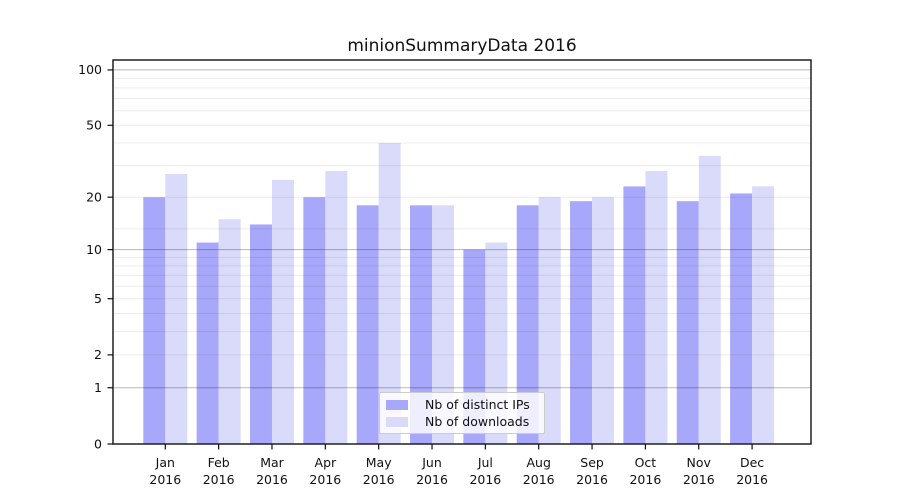 The width and height of the screenshot is (900, 500). Describe the element at coordinates (326, 462) in the screenshot. I see `x-tick-month-apr: Apr` at that location.